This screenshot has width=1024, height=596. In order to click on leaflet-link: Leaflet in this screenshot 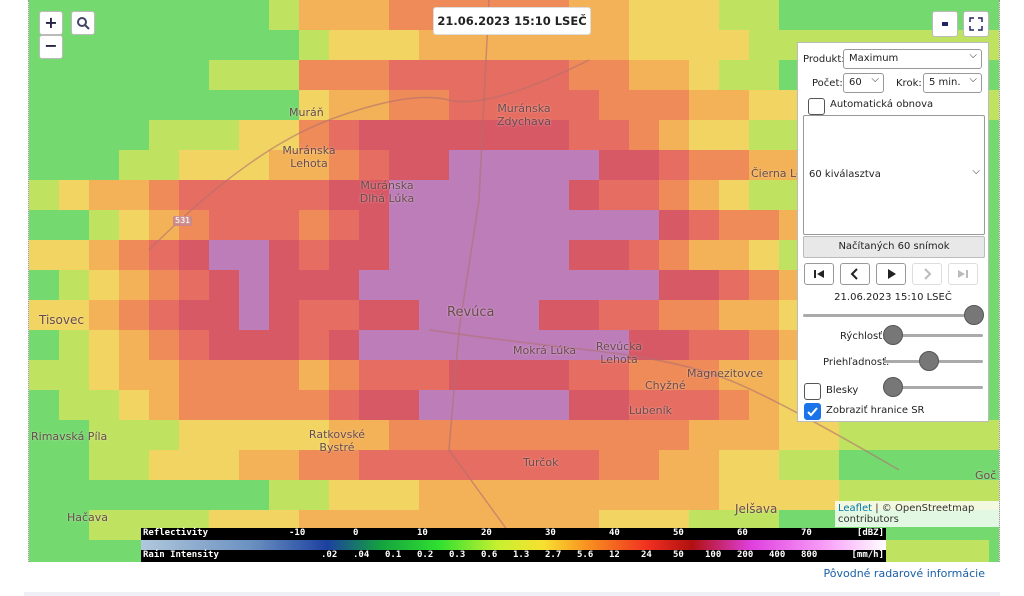, I will do `click(855, 508)`.